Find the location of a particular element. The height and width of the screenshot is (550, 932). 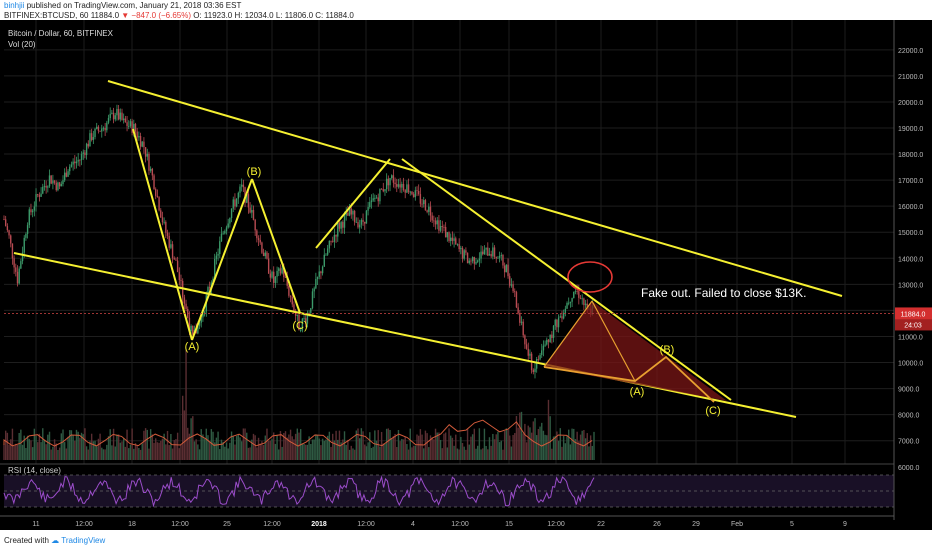

x-tick-label: 11 is located at coordinates (35, 524).